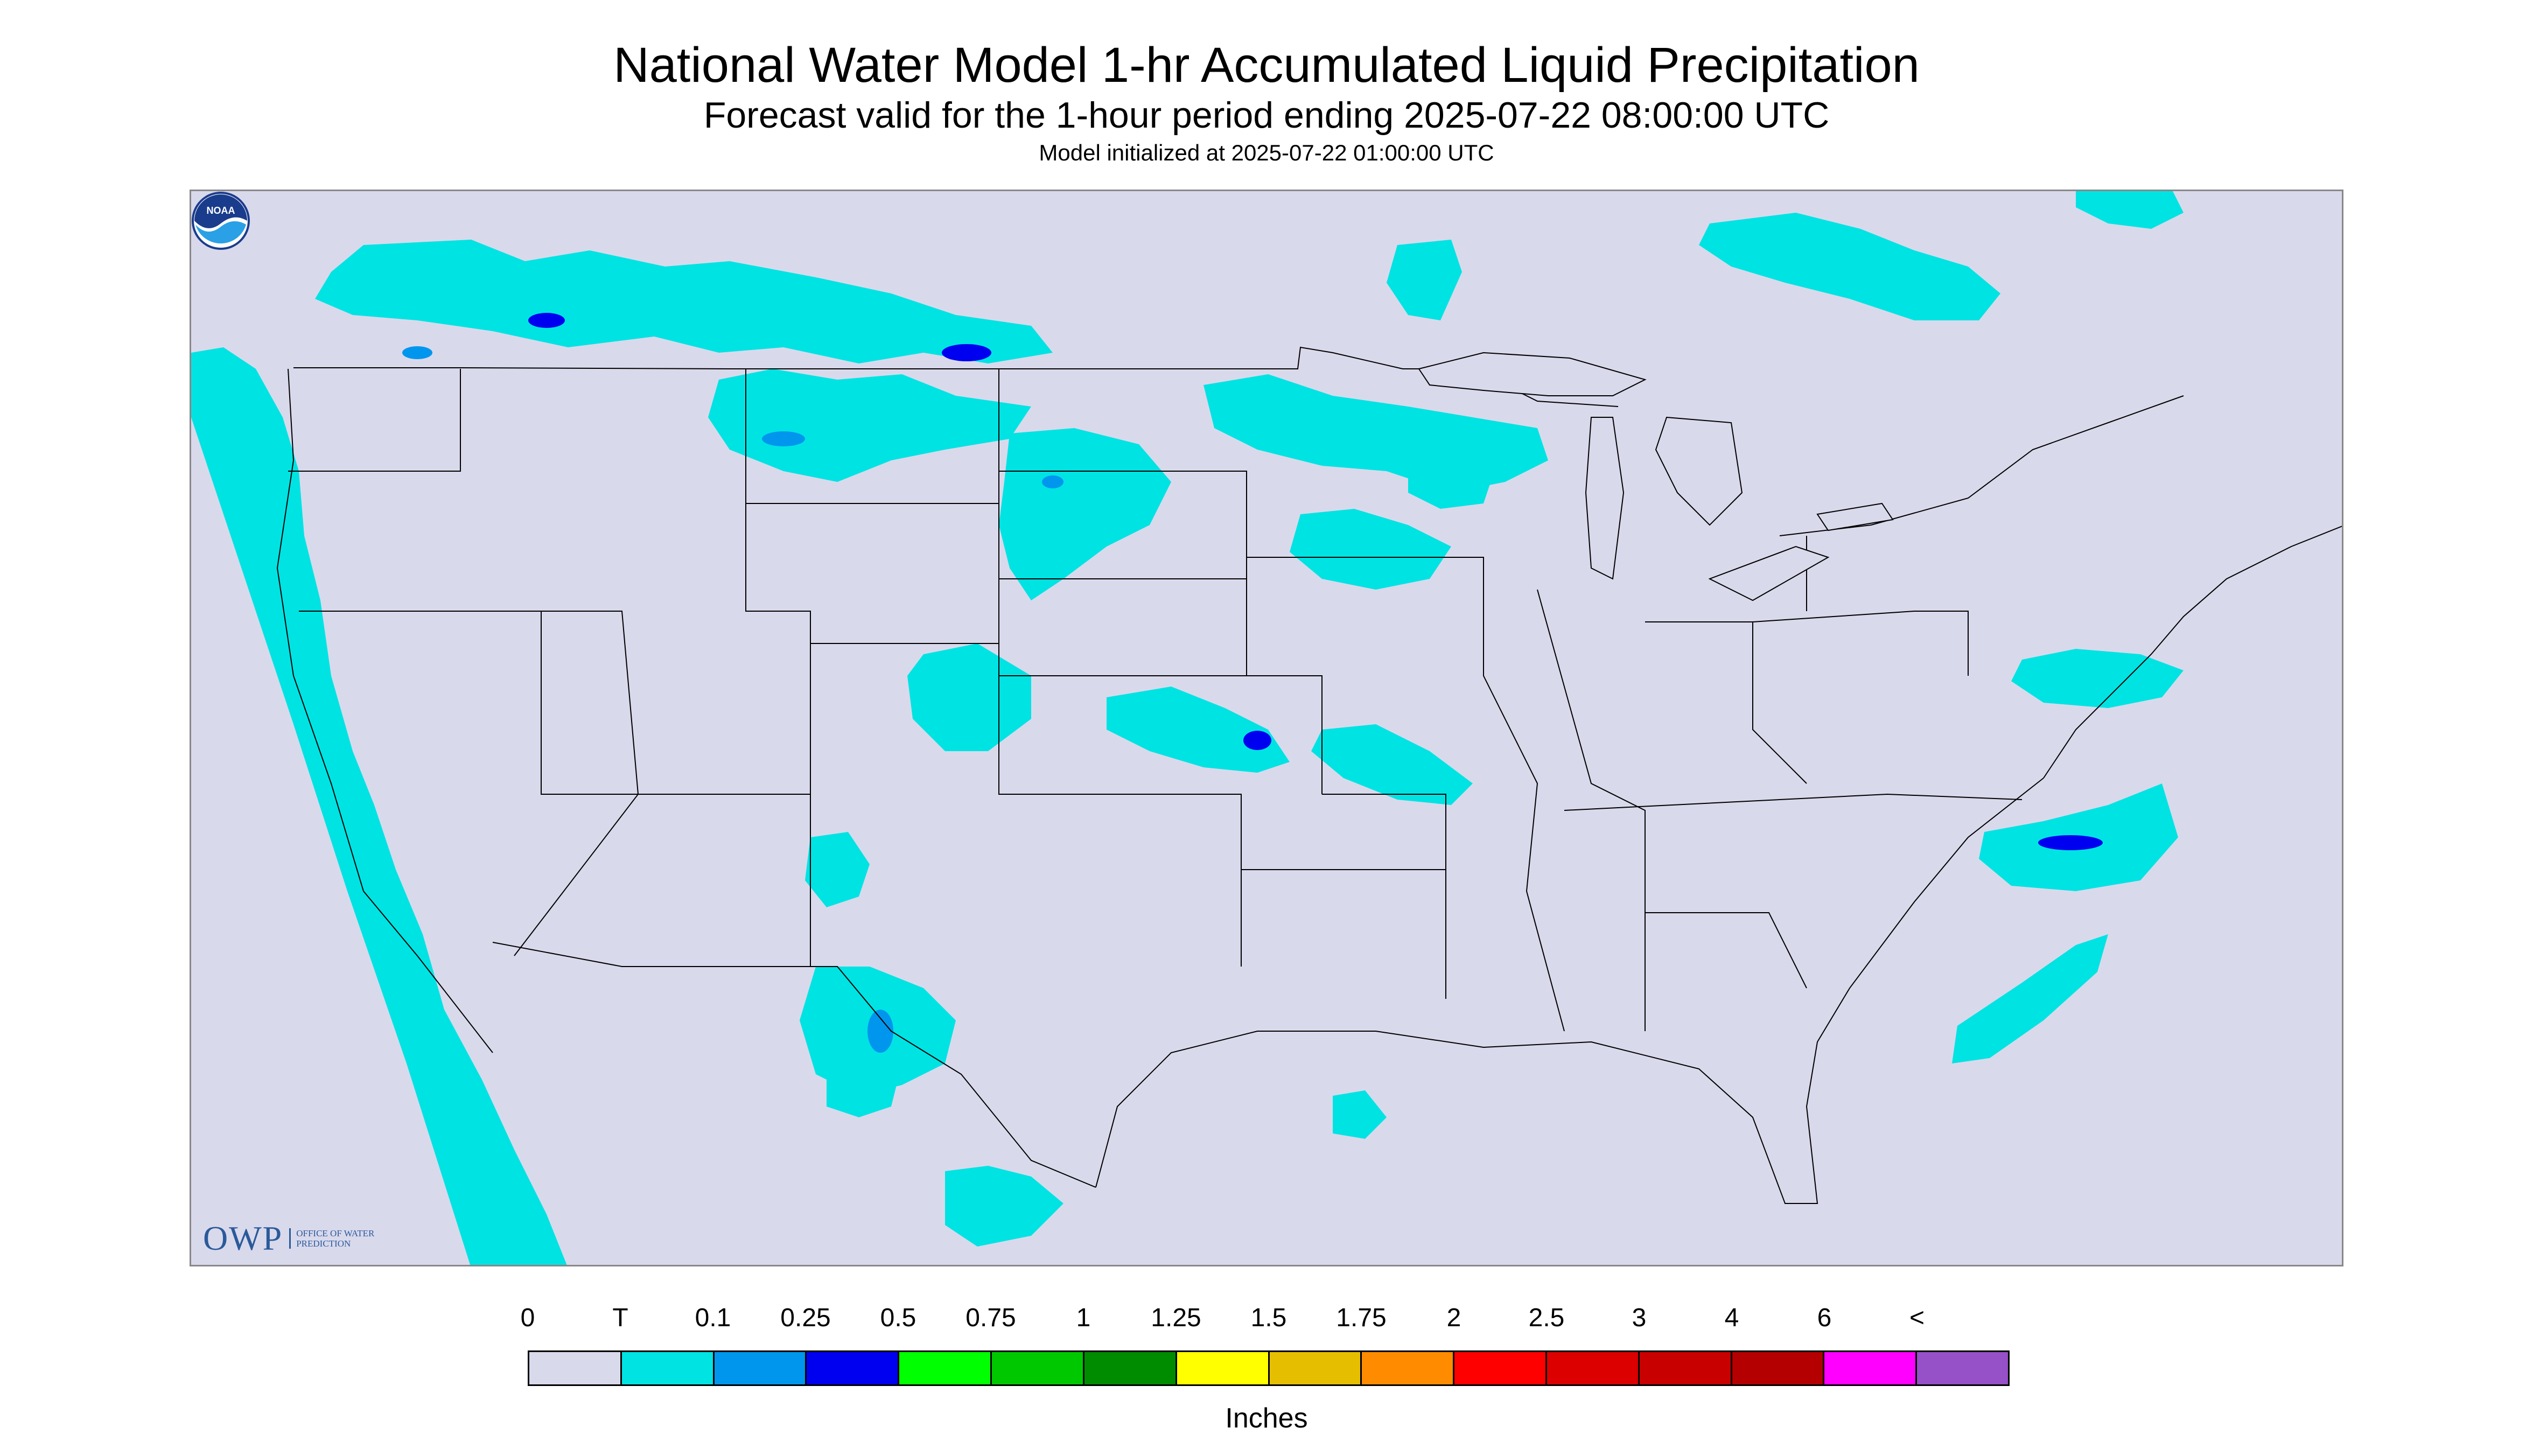 The height and width of the screenshot is (1456, 2533). Describe the element at coordinates (1004, 1206) in the screenshot. I see `precip-area-mexico-south` at that location.